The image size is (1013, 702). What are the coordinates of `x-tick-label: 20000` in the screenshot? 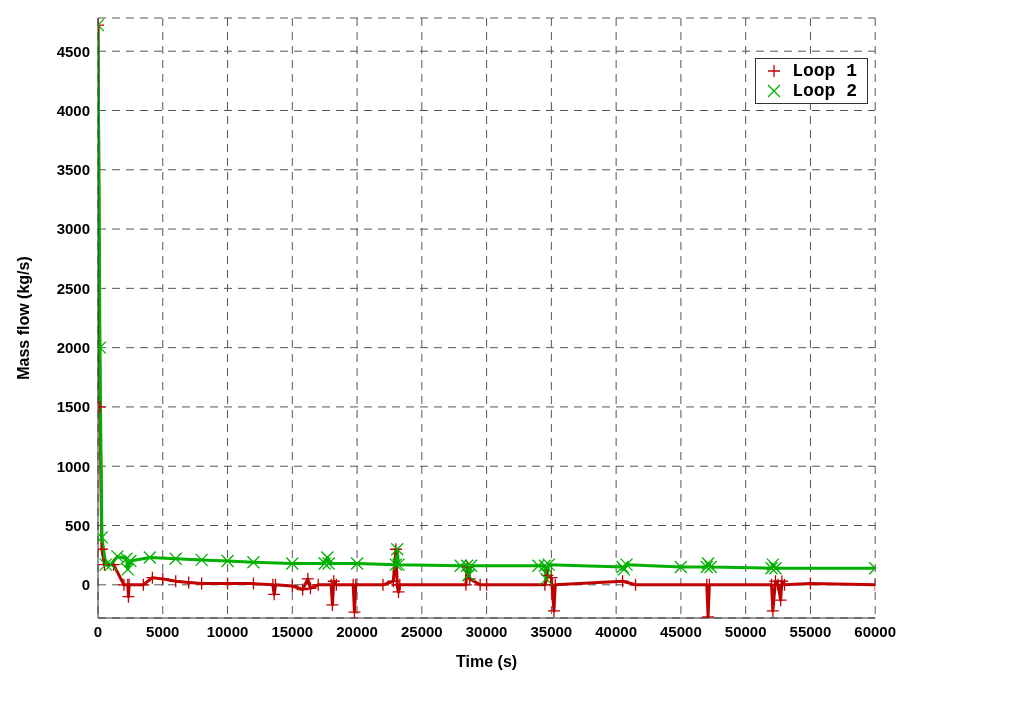 It's located at (357, 631).